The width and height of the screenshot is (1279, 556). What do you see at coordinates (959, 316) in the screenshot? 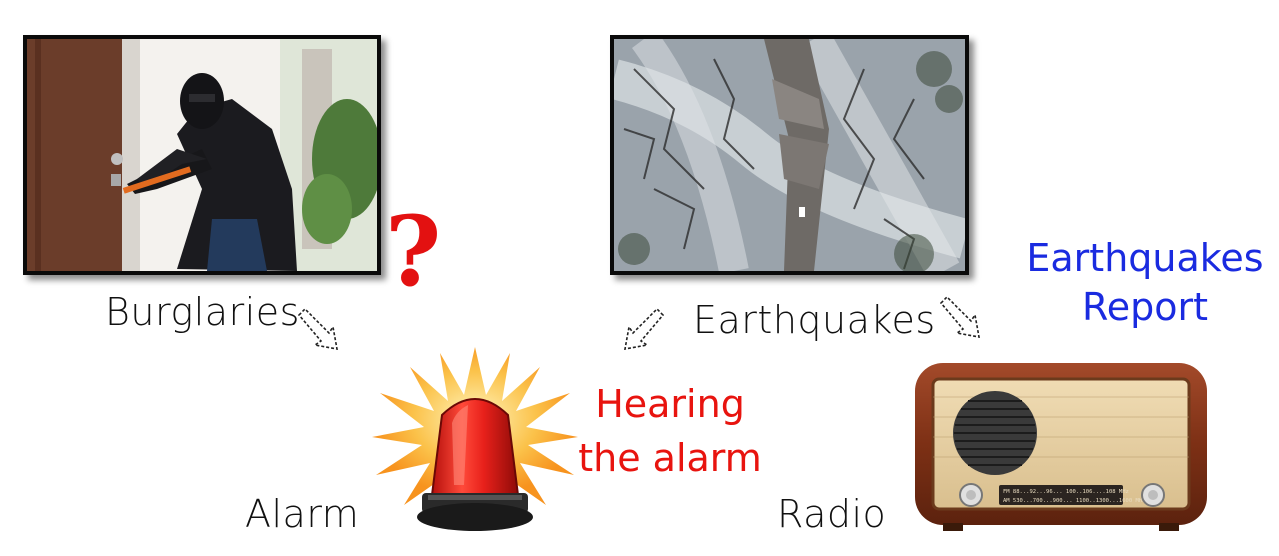
I see `arrow-earthquakes-to-radio` at bounding box center [959, 316].